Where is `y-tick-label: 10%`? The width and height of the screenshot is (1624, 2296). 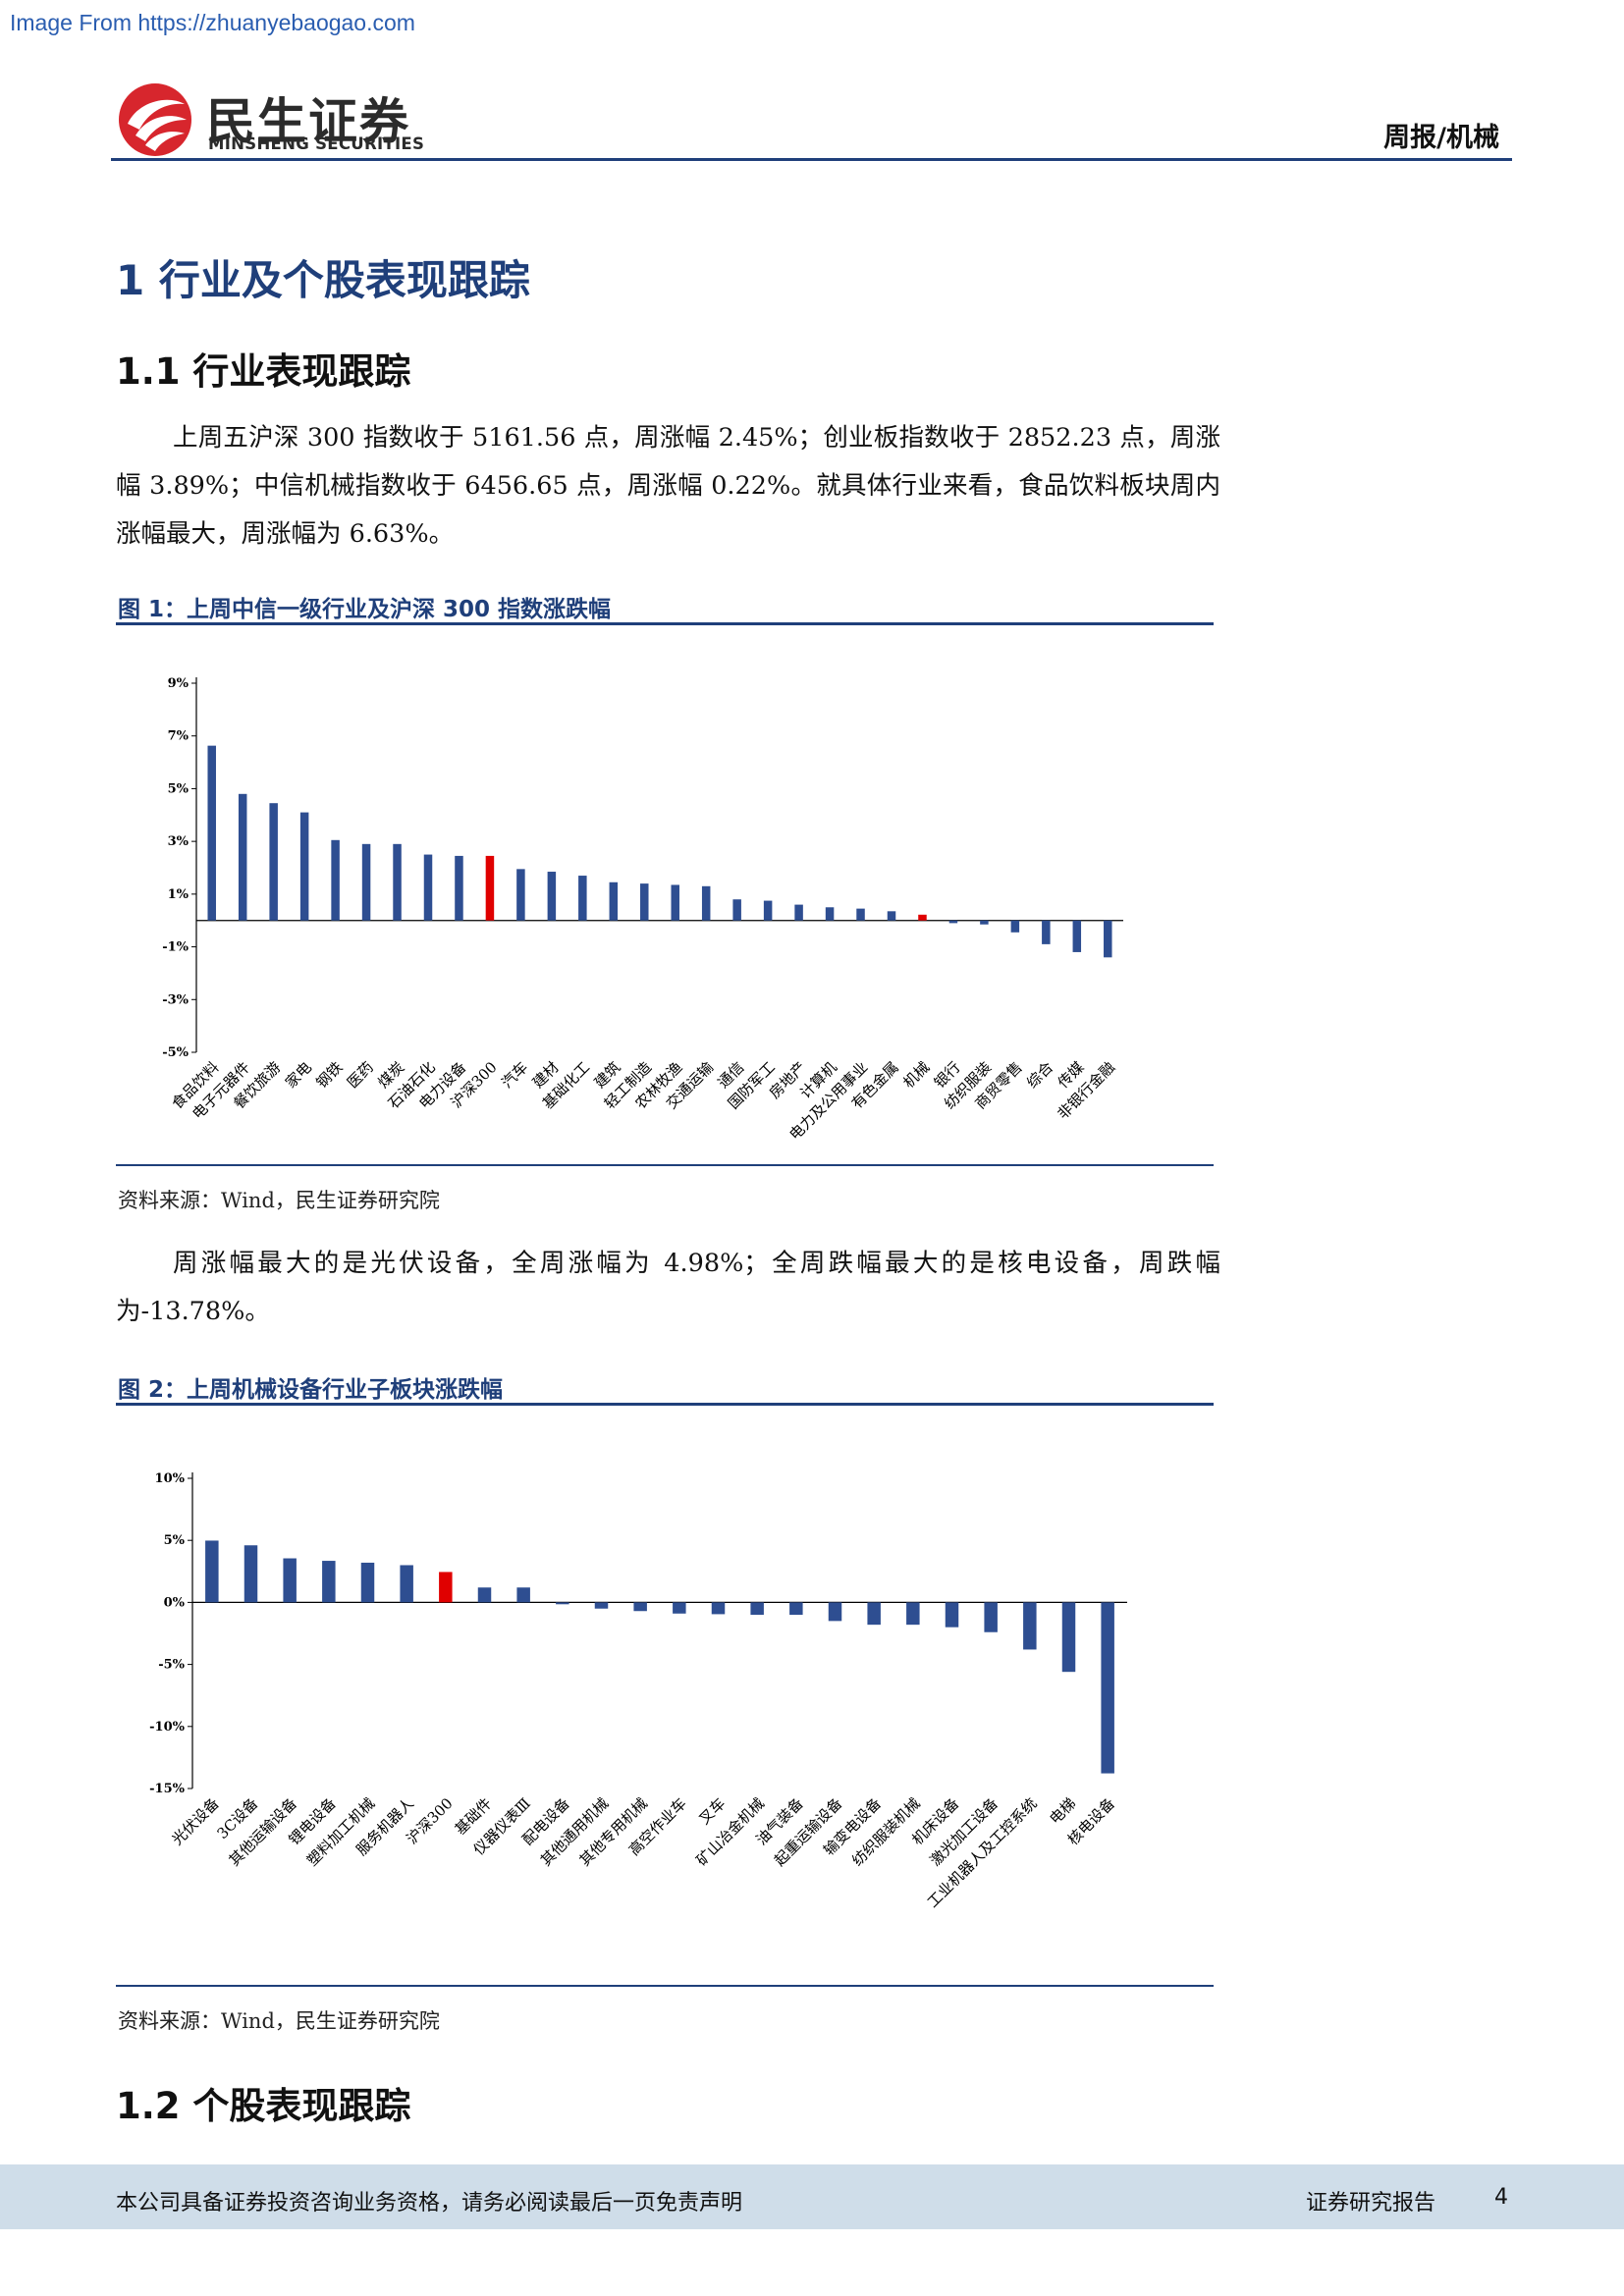 y-tick-label: 10% is located at coordinates (170, 1478).